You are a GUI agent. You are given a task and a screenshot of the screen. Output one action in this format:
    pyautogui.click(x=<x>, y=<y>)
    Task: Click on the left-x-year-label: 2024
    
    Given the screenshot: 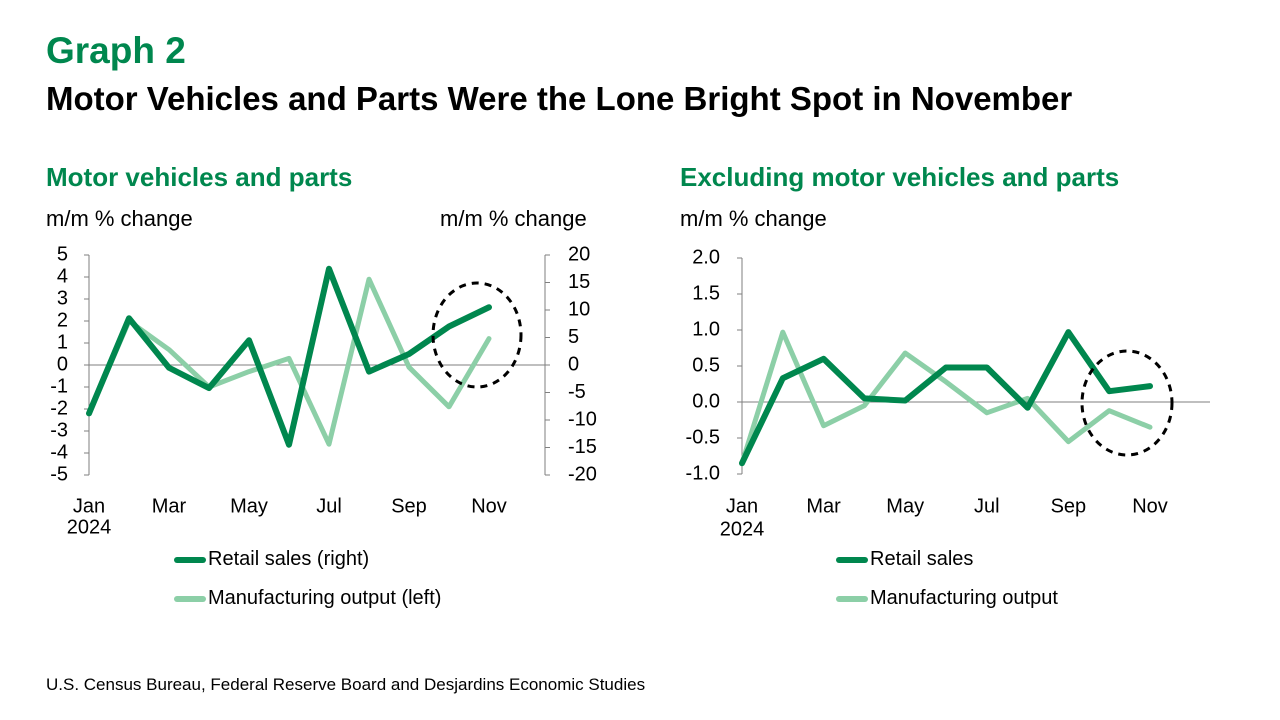 What is the action you would take?
    pyautogui.click(x=89, y=527)
    